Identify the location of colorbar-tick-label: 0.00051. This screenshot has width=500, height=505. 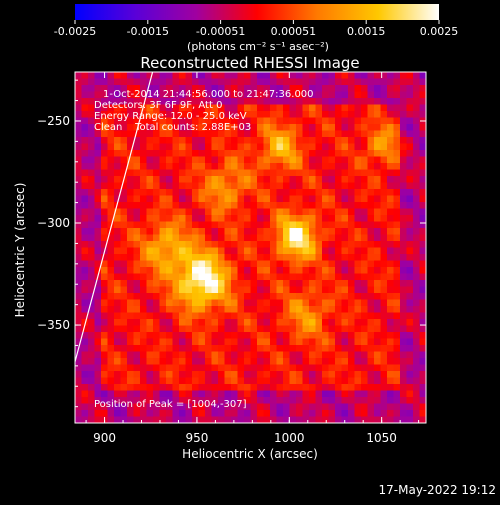
(294, 31).